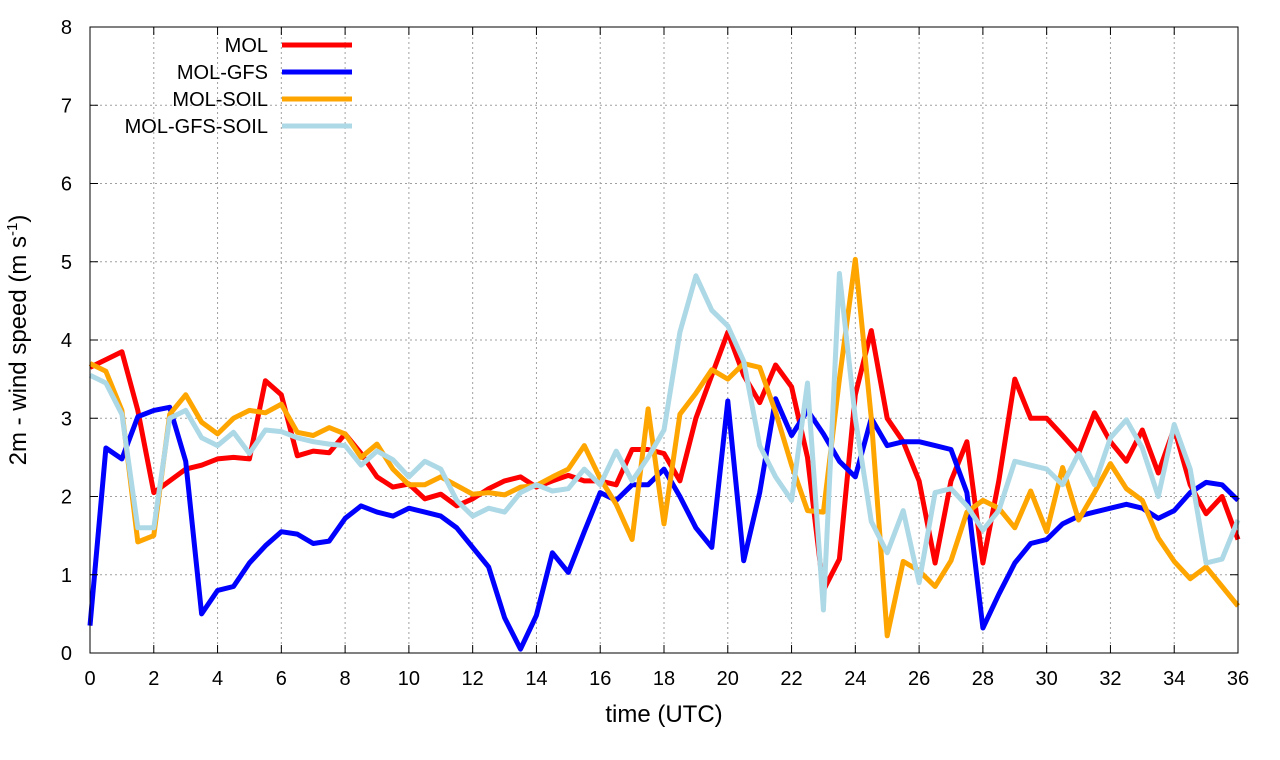 The height and width of the screenshot is (760, 1280). I want to click on x-tick-label: 20, so click(728, 679).